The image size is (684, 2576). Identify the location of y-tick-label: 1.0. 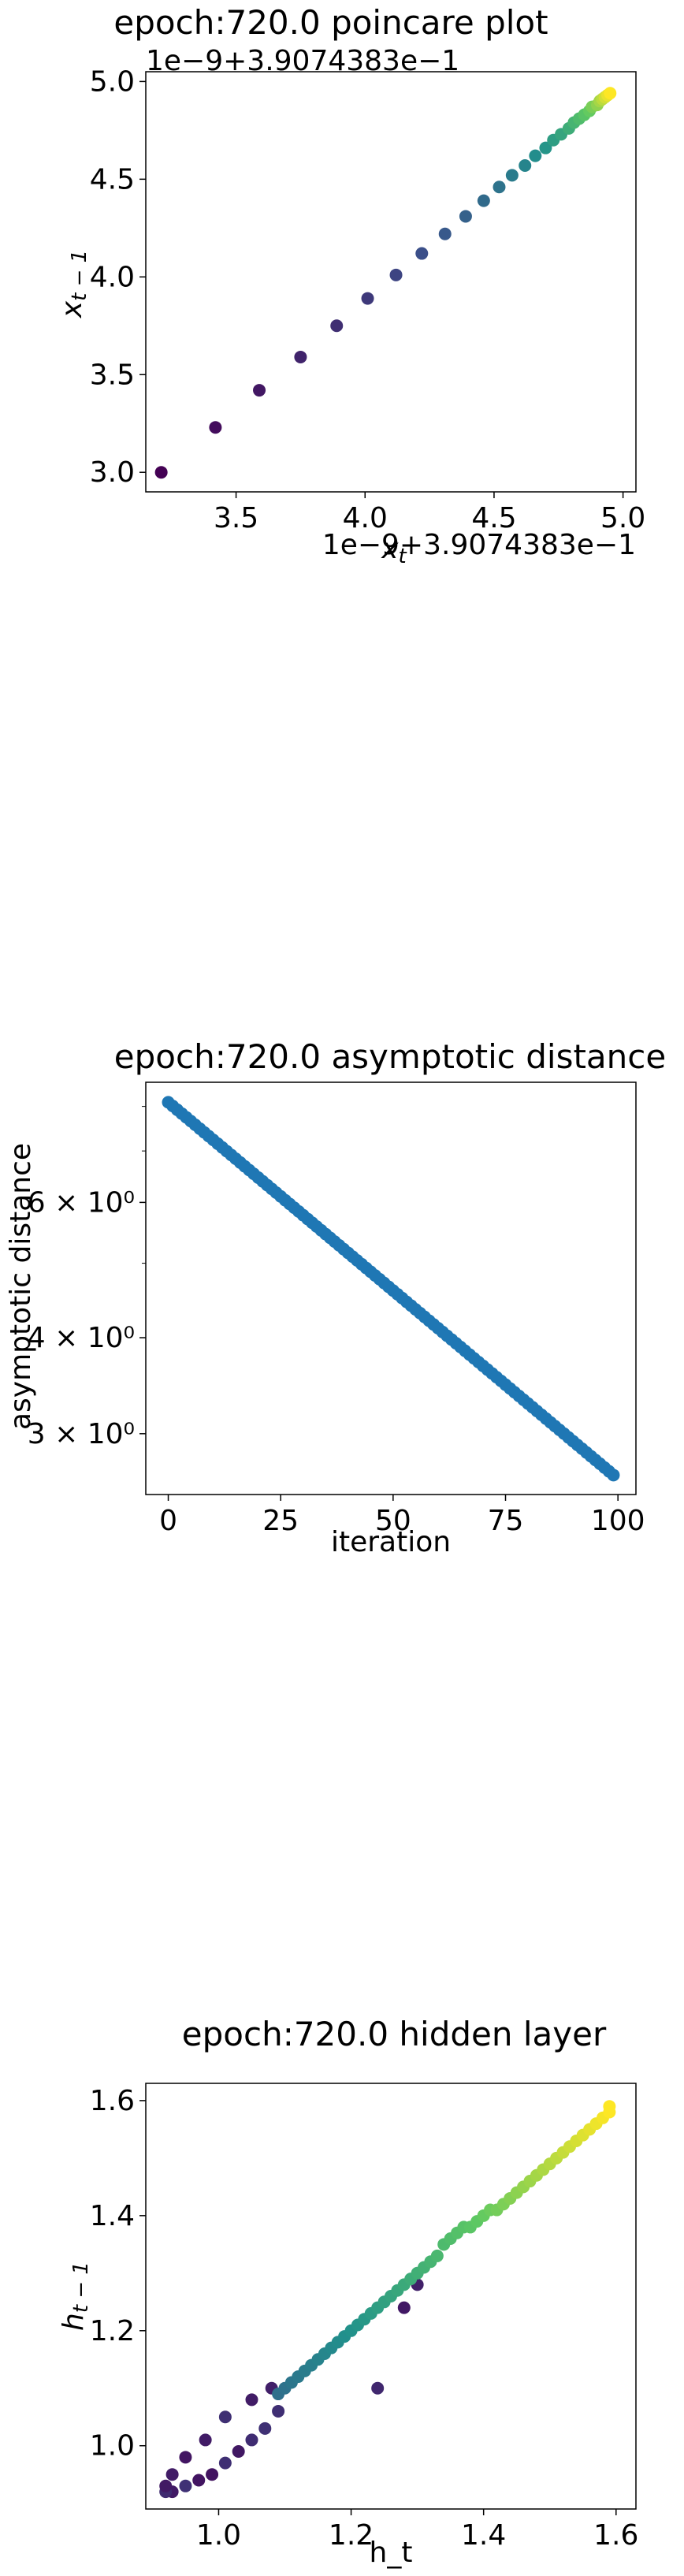
(113, 2446).